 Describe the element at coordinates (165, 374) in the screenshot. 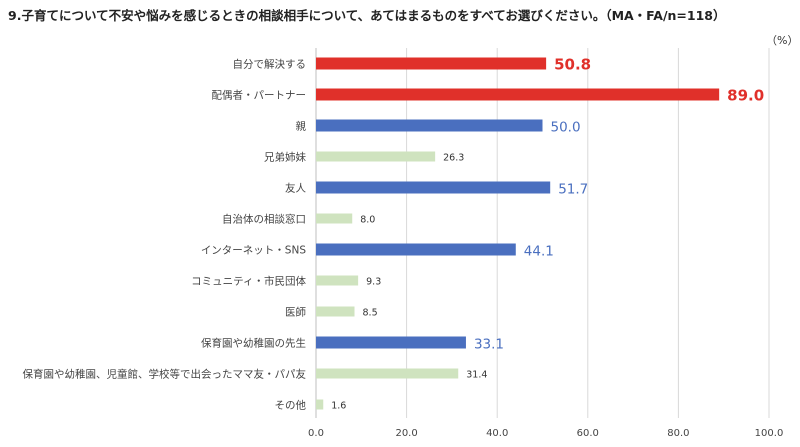

I see `category-label: 保育園や幼稚園、児童館、学校等で出会ったママ友・パパ友` at that location.